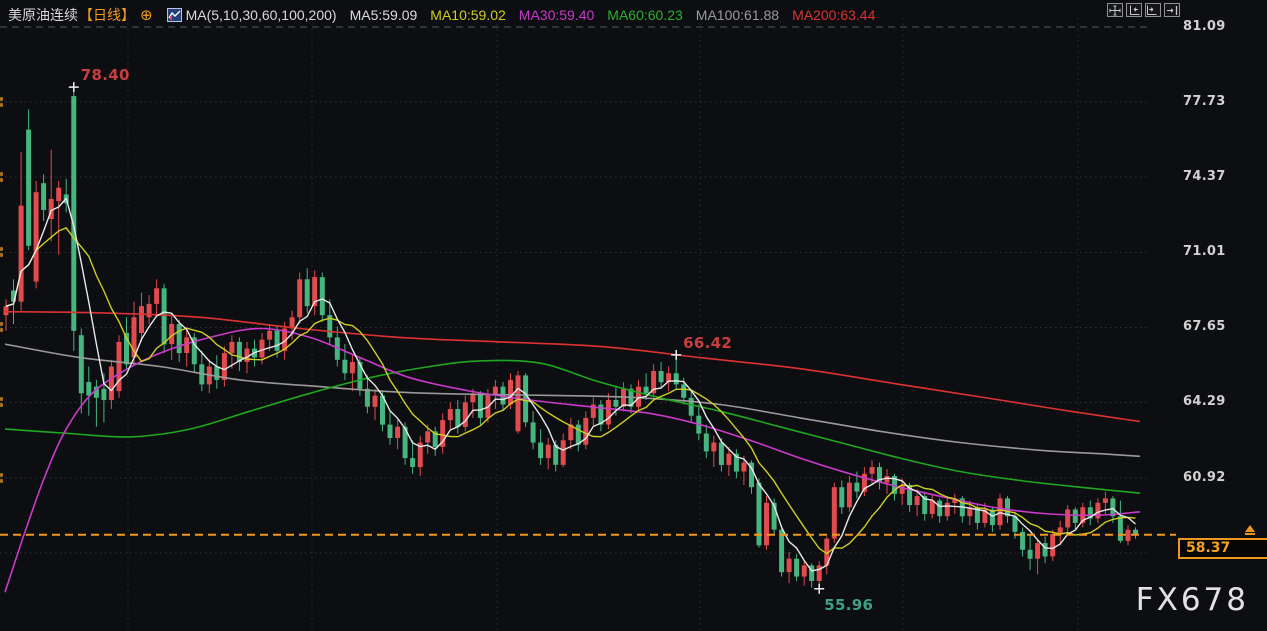  What do you see at coordinates (737, 15) in the screenshot?
I see `ma100-value: MA100:61.88` at bounding box center [737, 15].